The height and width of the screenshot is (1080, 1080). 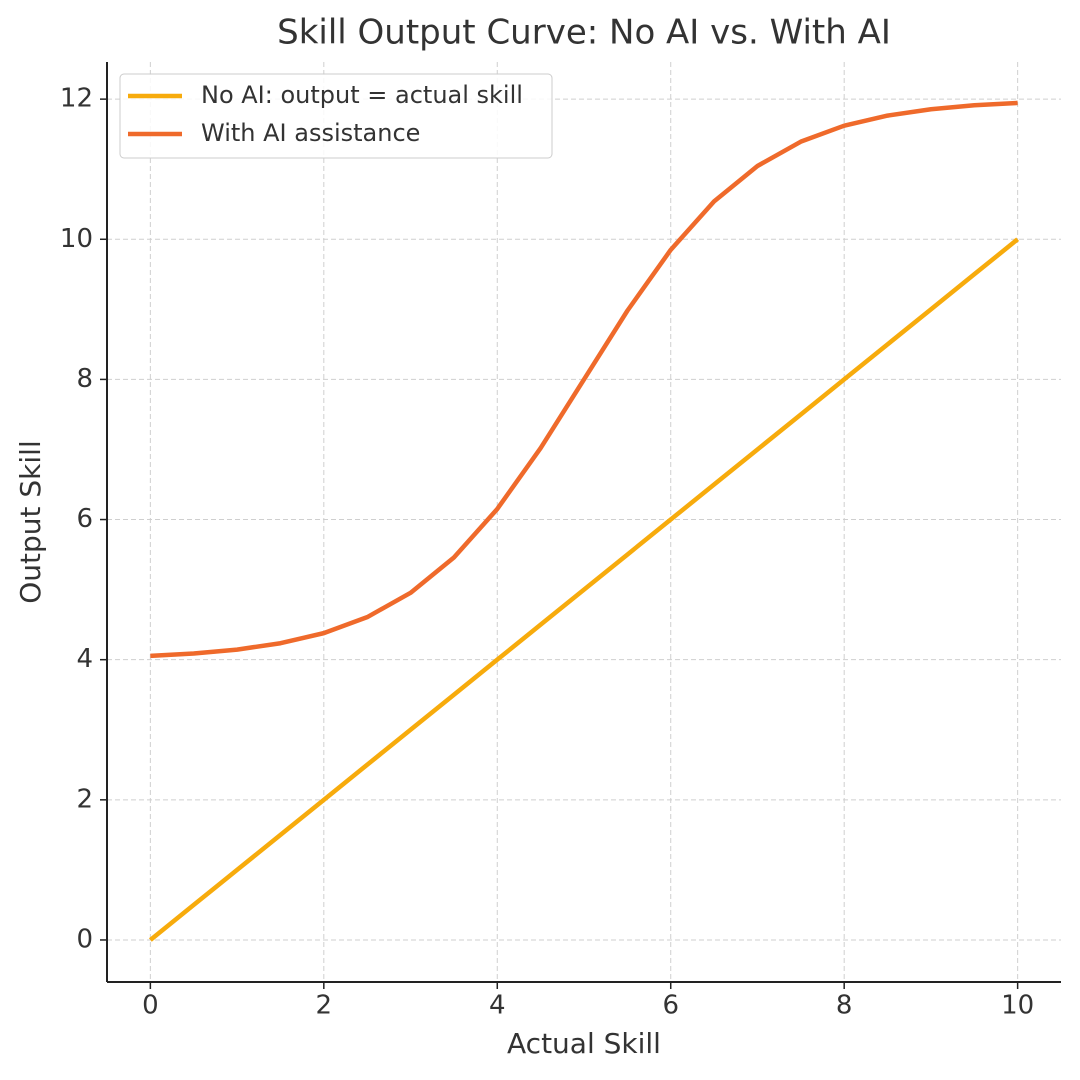 What do you see at coordinates (584, 1043) in the screenshot?
I see `x-axis-label: Actual Skill` at bounding box center [584, 1043].